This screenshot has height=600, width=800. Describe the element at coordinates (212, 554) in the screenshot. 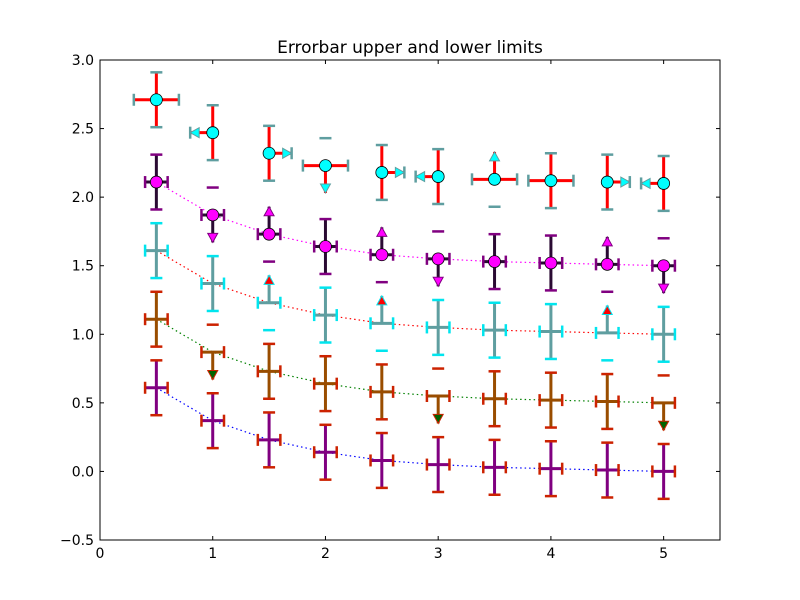

I see `x-tick-label: 1` at that location.